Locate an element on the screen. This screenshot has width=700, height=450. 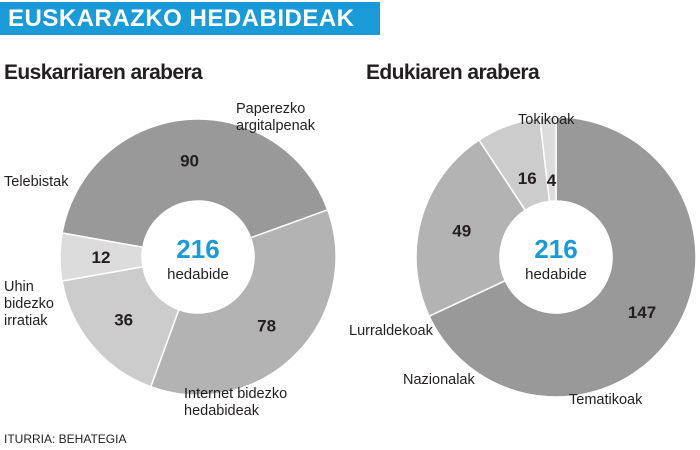
slice-category-label: Uhin bidezko irratiak is located at coordinates (29, 304).